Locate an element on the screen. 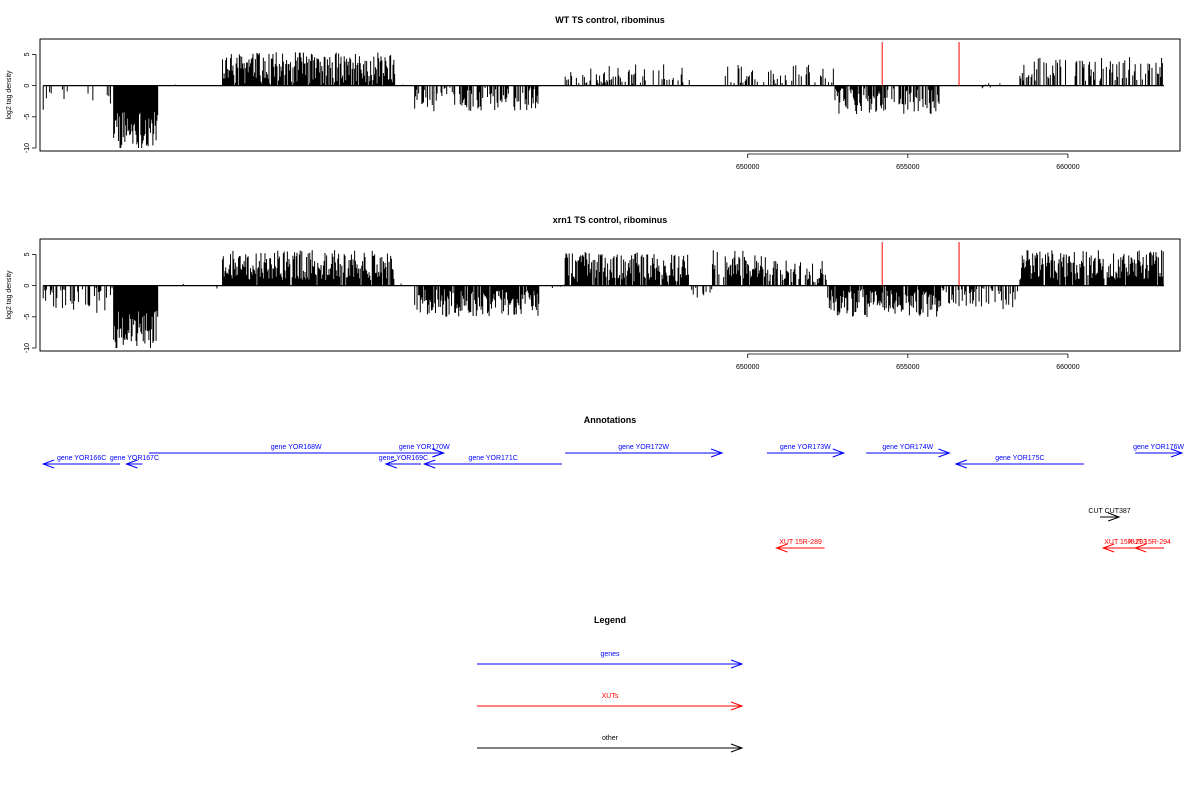 The height and width of the screenshot is (800, 1200). wt-track-plot-frame is located at coordinates (610, 95).